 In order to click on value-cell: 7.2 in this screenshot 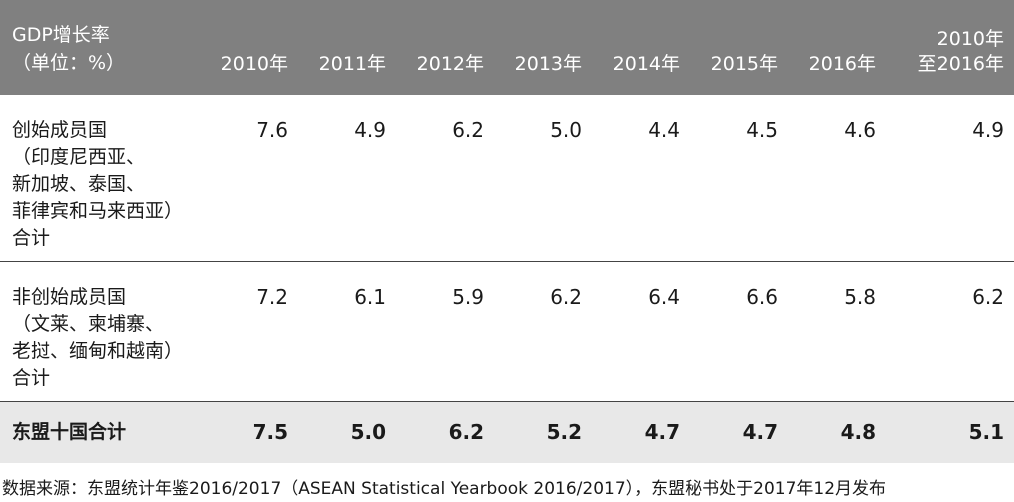, I will do `click(249, 331)`.